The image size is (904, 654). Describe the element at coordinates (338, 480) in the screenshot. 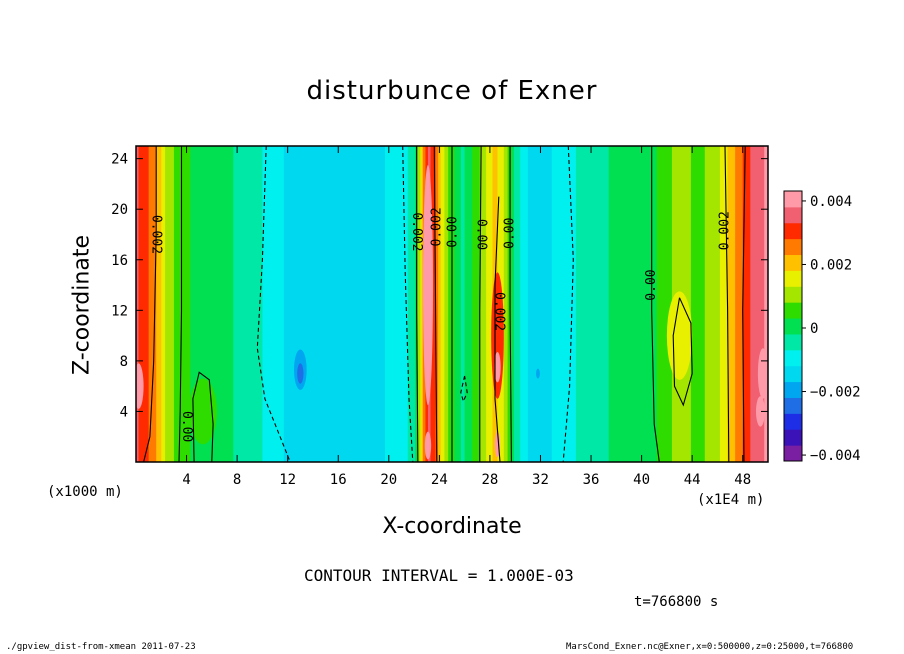

I see `x-tick-label: 16` at that location.